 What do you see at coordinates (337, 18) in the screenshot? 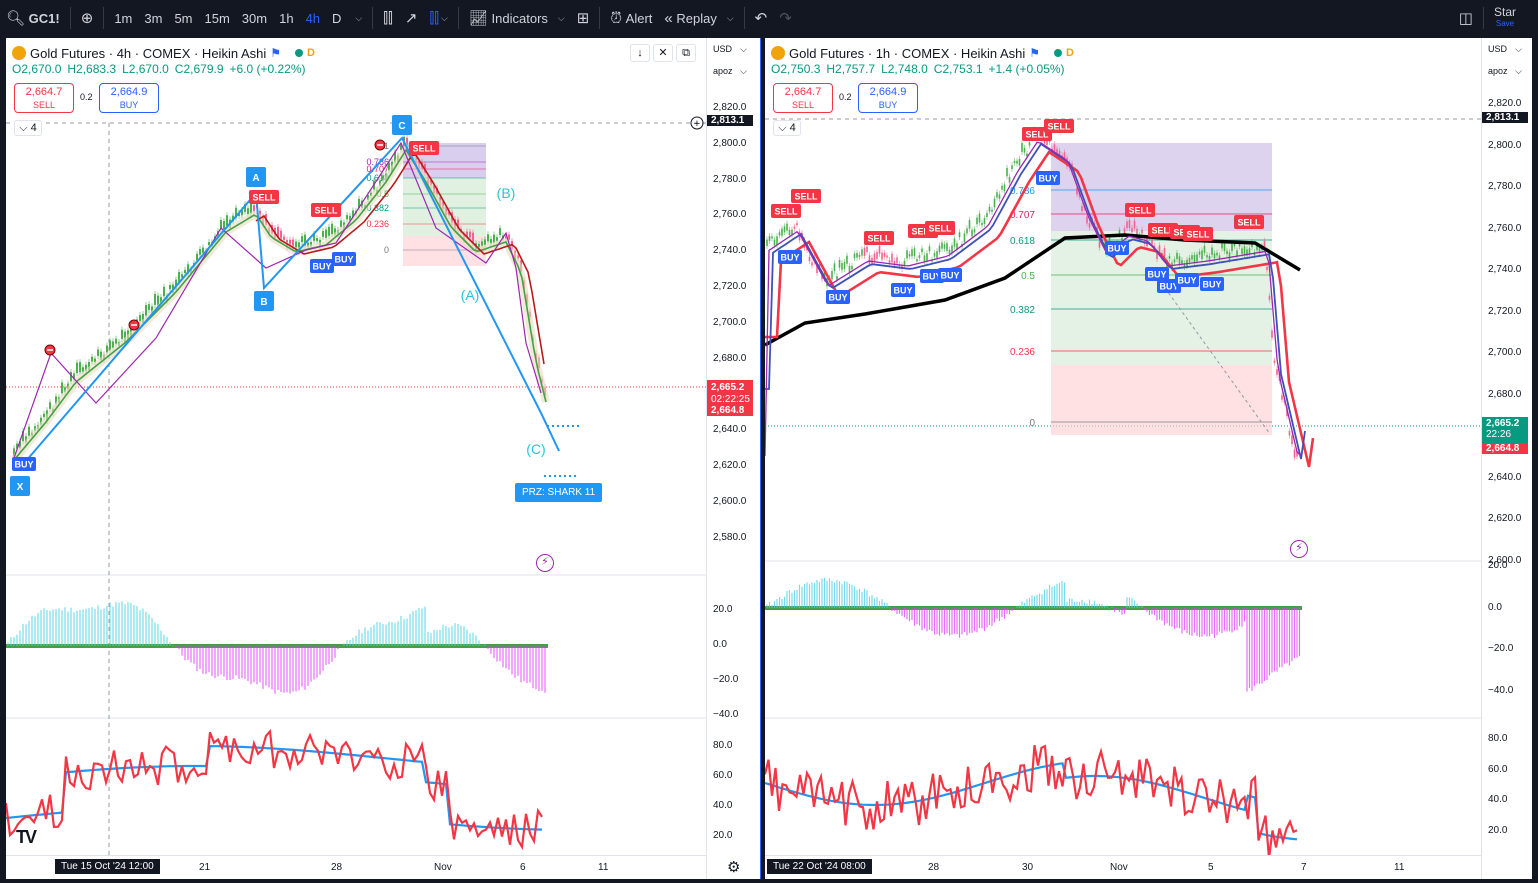
I see `interval-1d: D` at bounding box center [337, 18].